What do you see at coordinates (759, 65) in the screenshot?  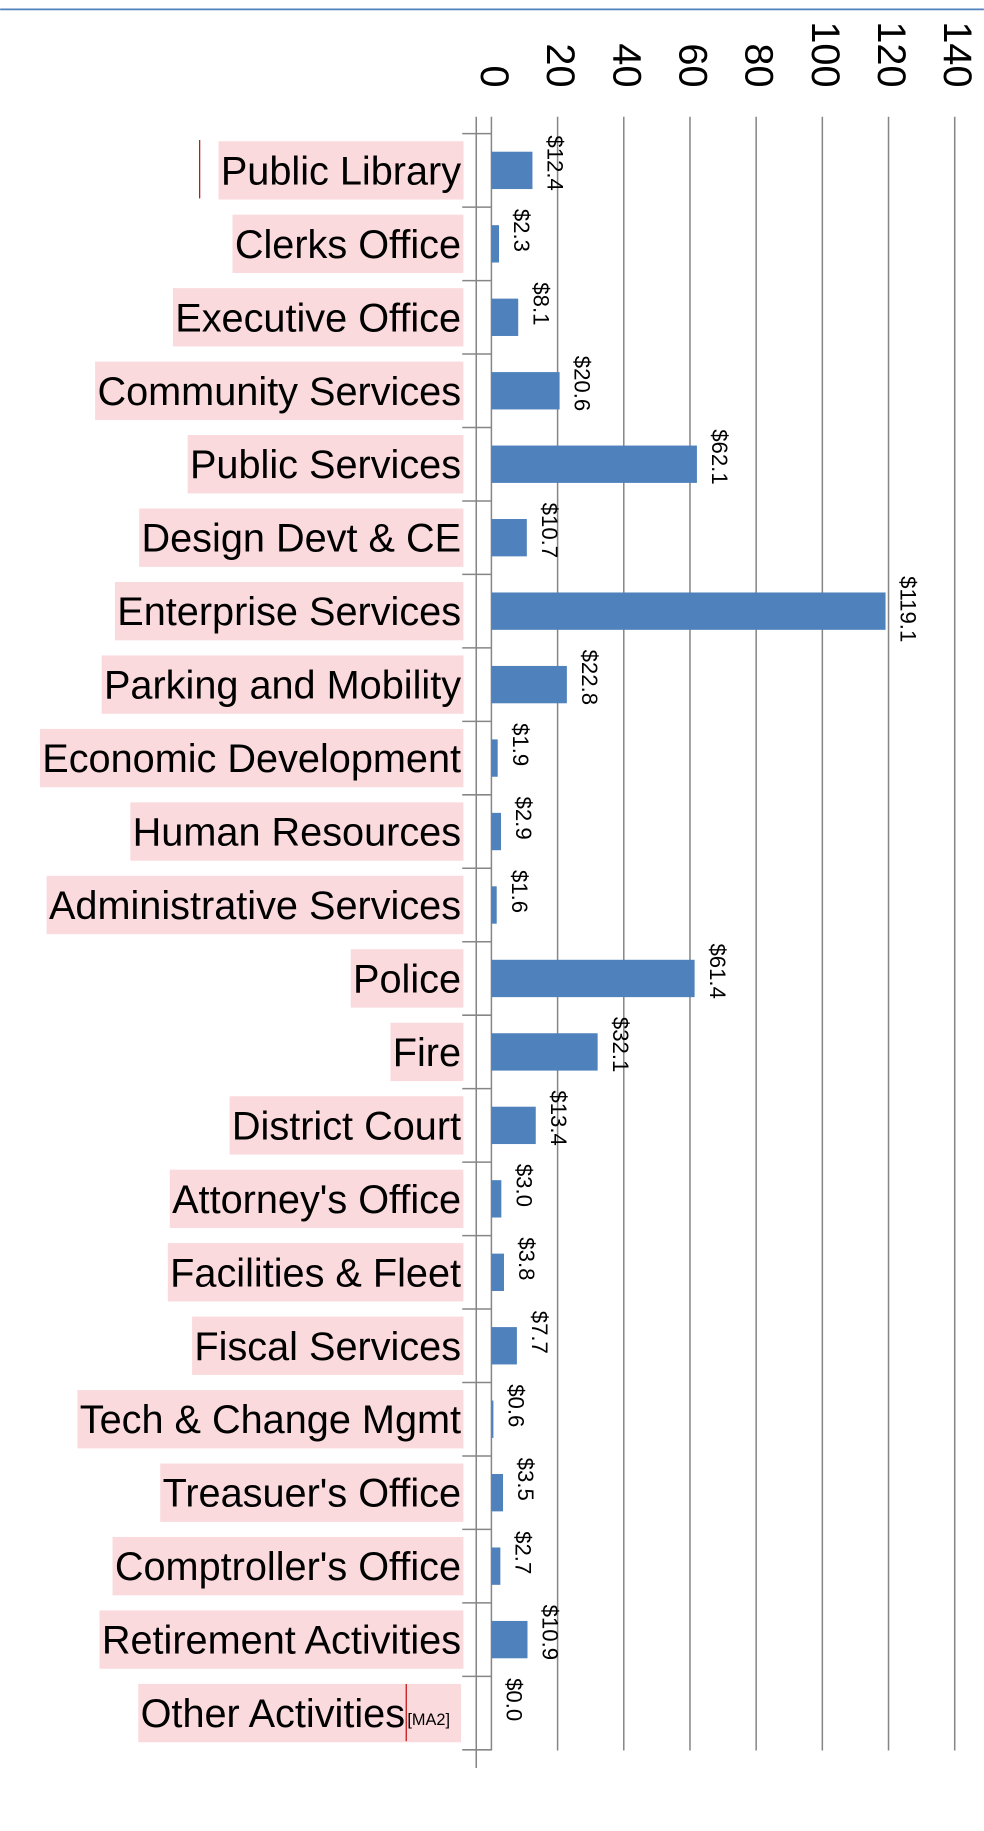 I see `x-tick-label: 80` at bounding box center [759, 65].